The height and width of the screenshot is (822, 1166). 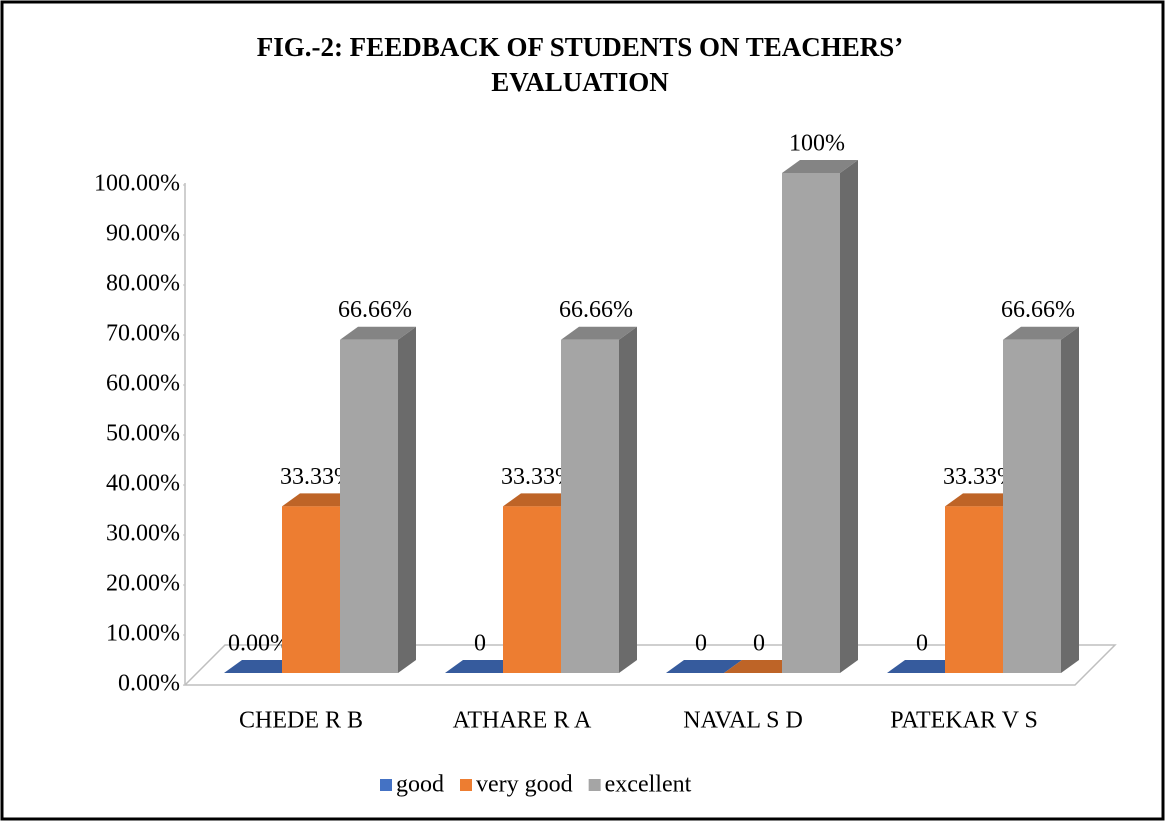 What do you see at coordinates (143, 584) in the screenshot?
I see `y-tick-label: 20.00%` at bounding box center [143, 584].